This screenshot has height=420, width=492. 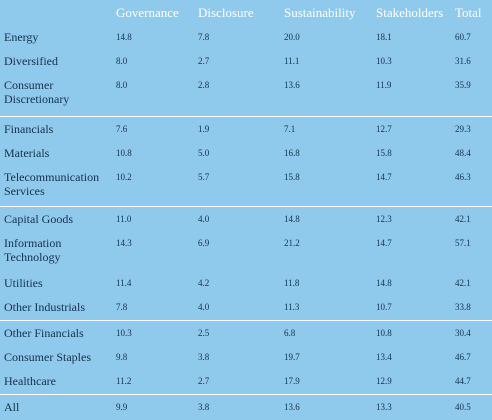 What do you see at coordinates (410, 12) in the screenshot?
I see `header-stakeholders: Stakeholders` at bounding box center [410, 12].